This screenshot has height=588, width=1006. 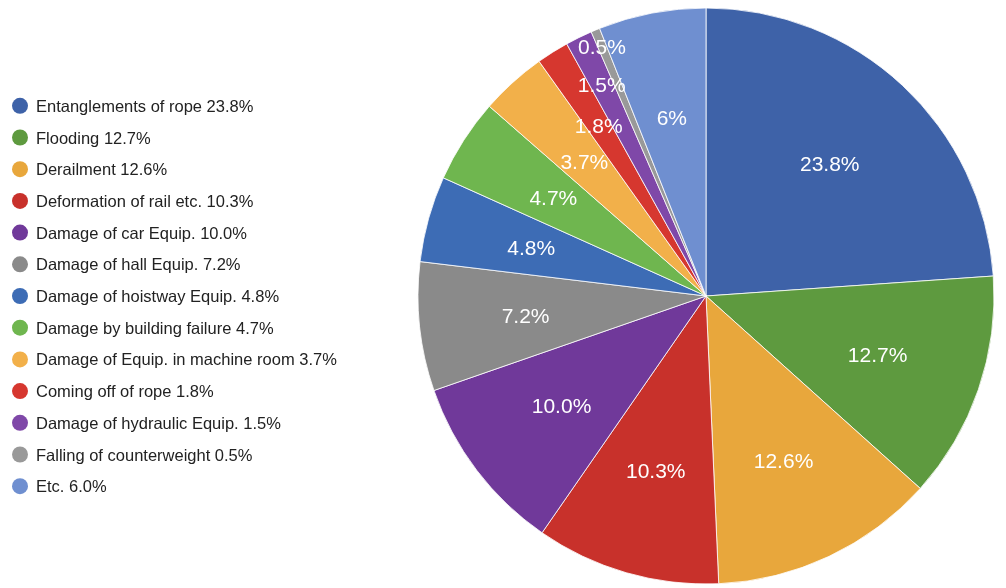 What do you see at coordinates (830, 163) in the screenshot?
I see `data-label: 23.8%` at bounding box center [830, 163].